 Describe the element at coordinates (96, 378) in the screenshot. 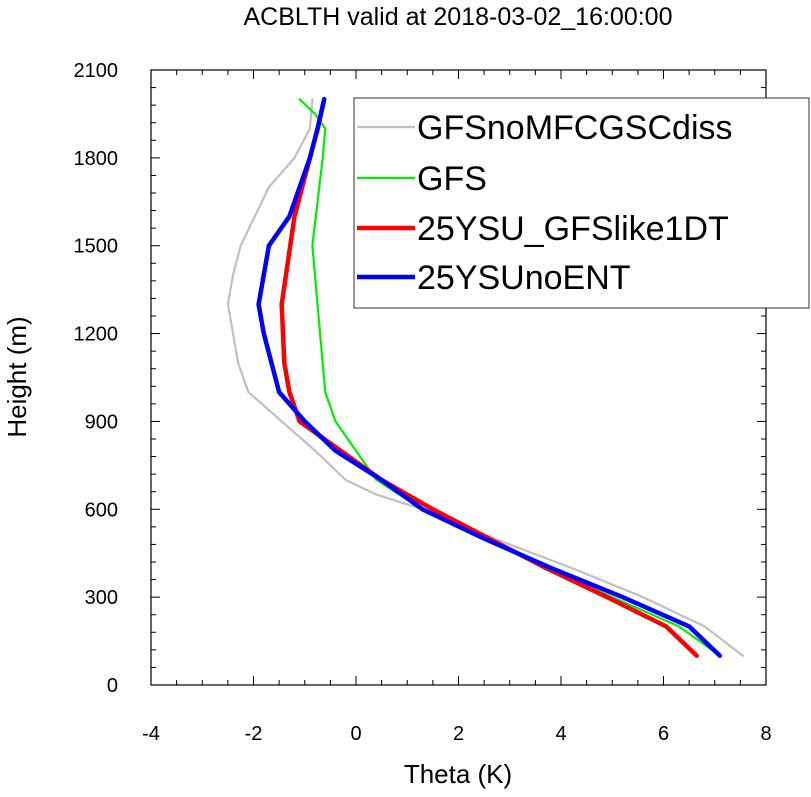

I see `y-tick-labels: 0 300 600 900 1200 1500 1800 2100` at that location.